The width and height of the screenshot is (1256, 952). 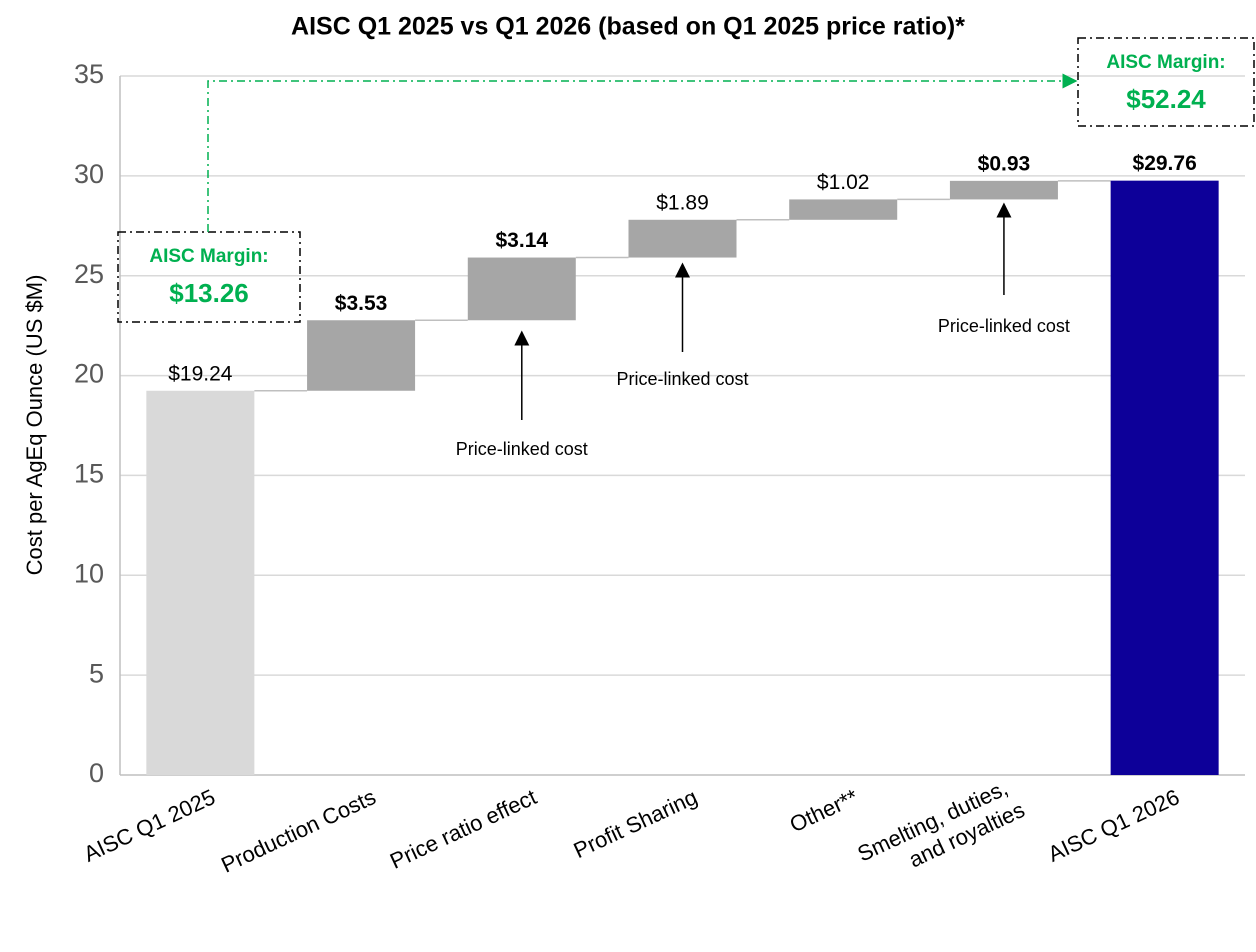 What do you see at coordinates (89, 374) in the screenshot?
I see `y-tick-label: 20` at bounding box center [89, 374].